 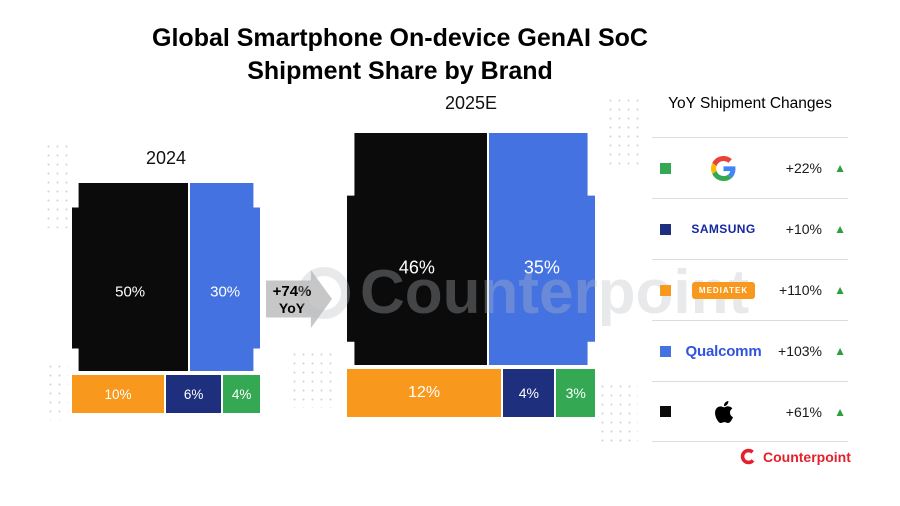 What do you see at coordinates (803, 411) in the screenshot?
I see `apple-change-value: +61%` at bounding box center [803, 411].